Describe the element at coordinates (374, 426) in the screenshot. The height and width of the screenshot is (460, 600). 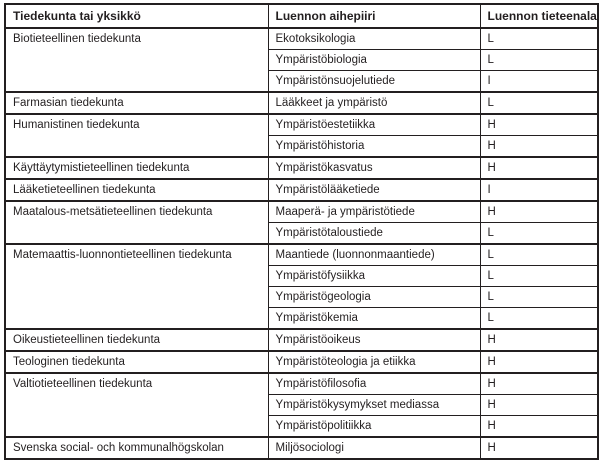
I see `topic-cell: Ympäristöpolitiikka` at that location.